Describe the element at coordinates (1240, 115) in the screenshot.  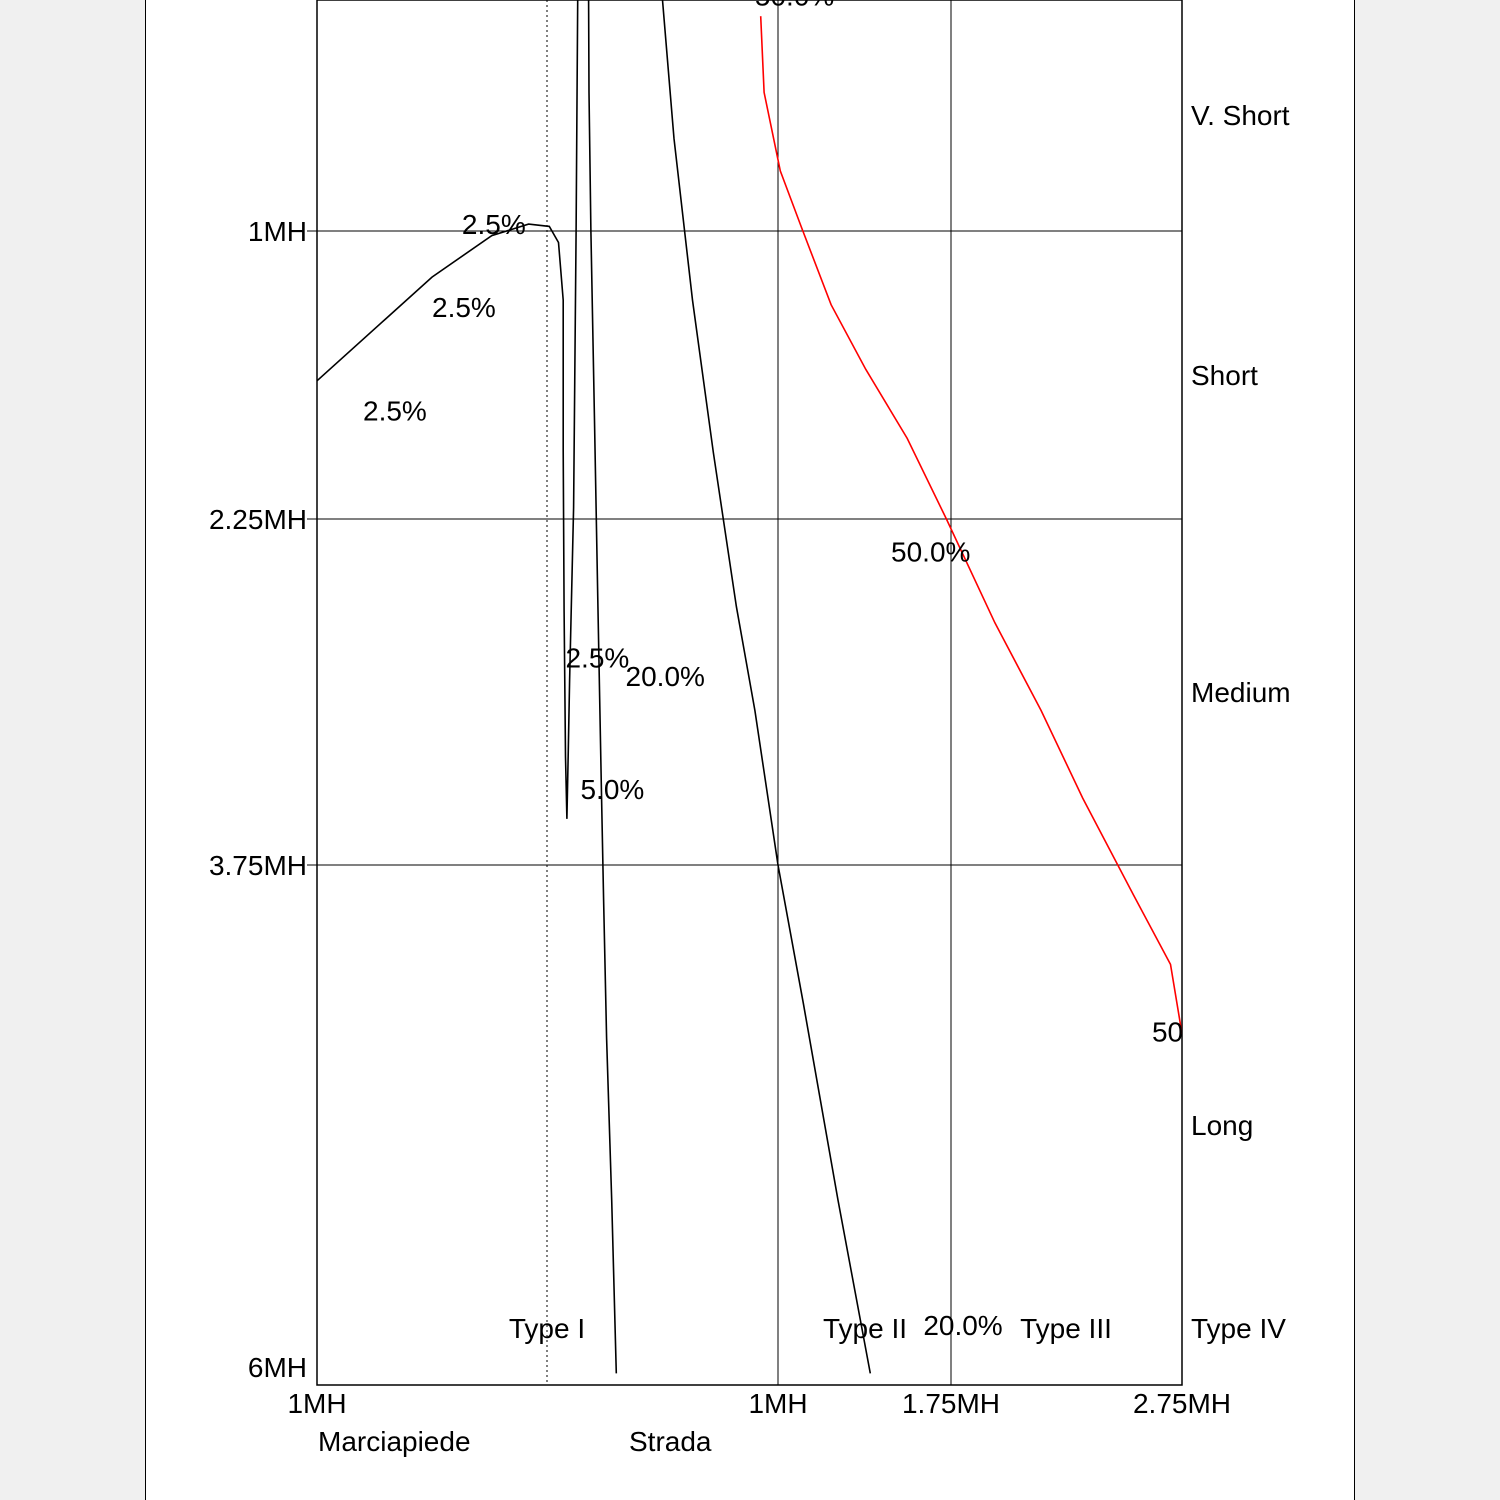
I see `zone-length-label: V. Short` at that location.